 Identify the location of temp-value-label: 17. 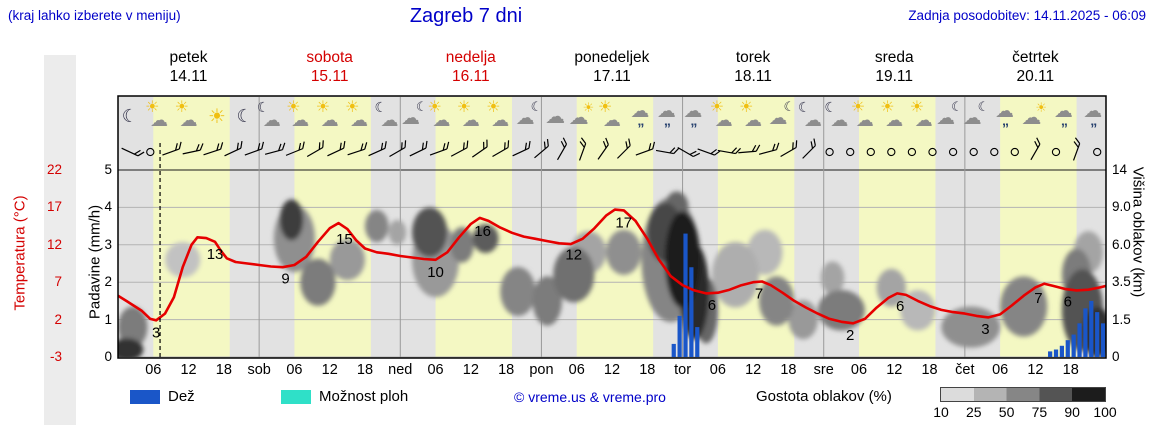
(623, 222).